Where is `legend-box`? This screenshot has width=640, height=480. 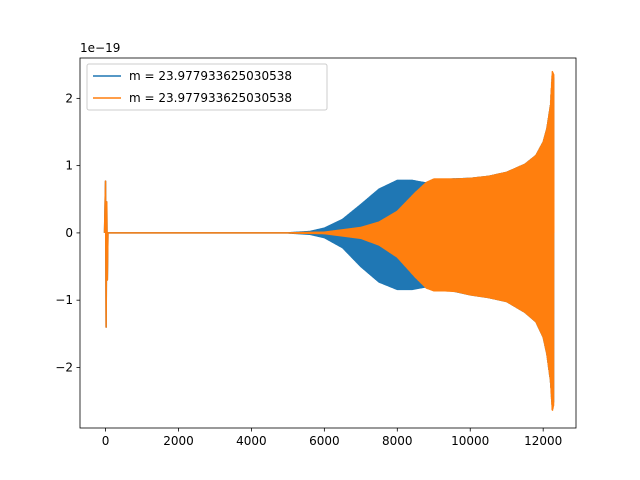 legend-box is located at coordinates (207, 87).